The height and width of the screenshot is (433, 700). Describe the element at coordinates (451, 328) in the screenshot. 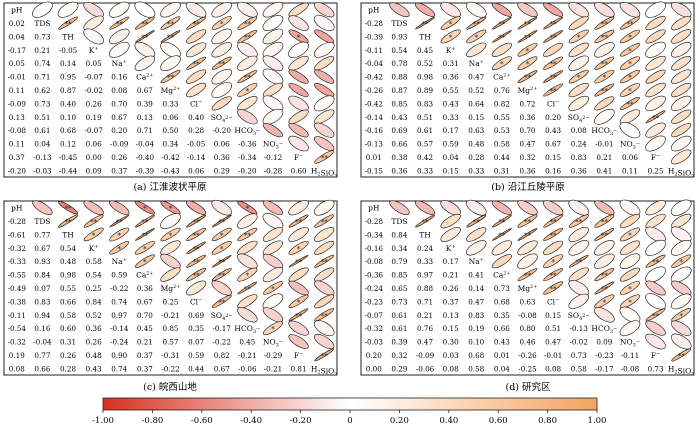

I see `correlation-value: 0.15` at that location.